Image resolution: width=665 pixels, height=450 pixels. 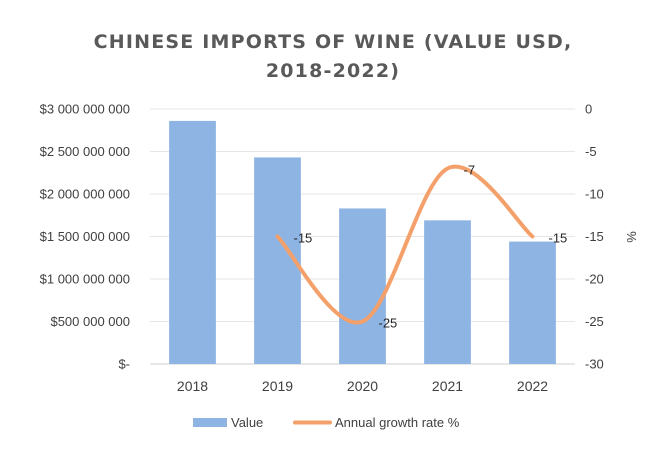 I want to click on growth-rate-line, so click(x=405, y=244).